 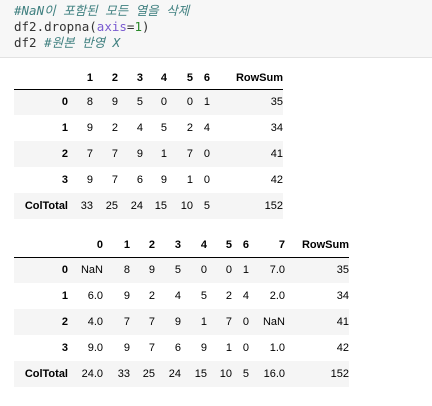 What do you see at coordinates (85, 246) in the screenshot?
I see `header-cell: 0` at bounding box center [85, 246].